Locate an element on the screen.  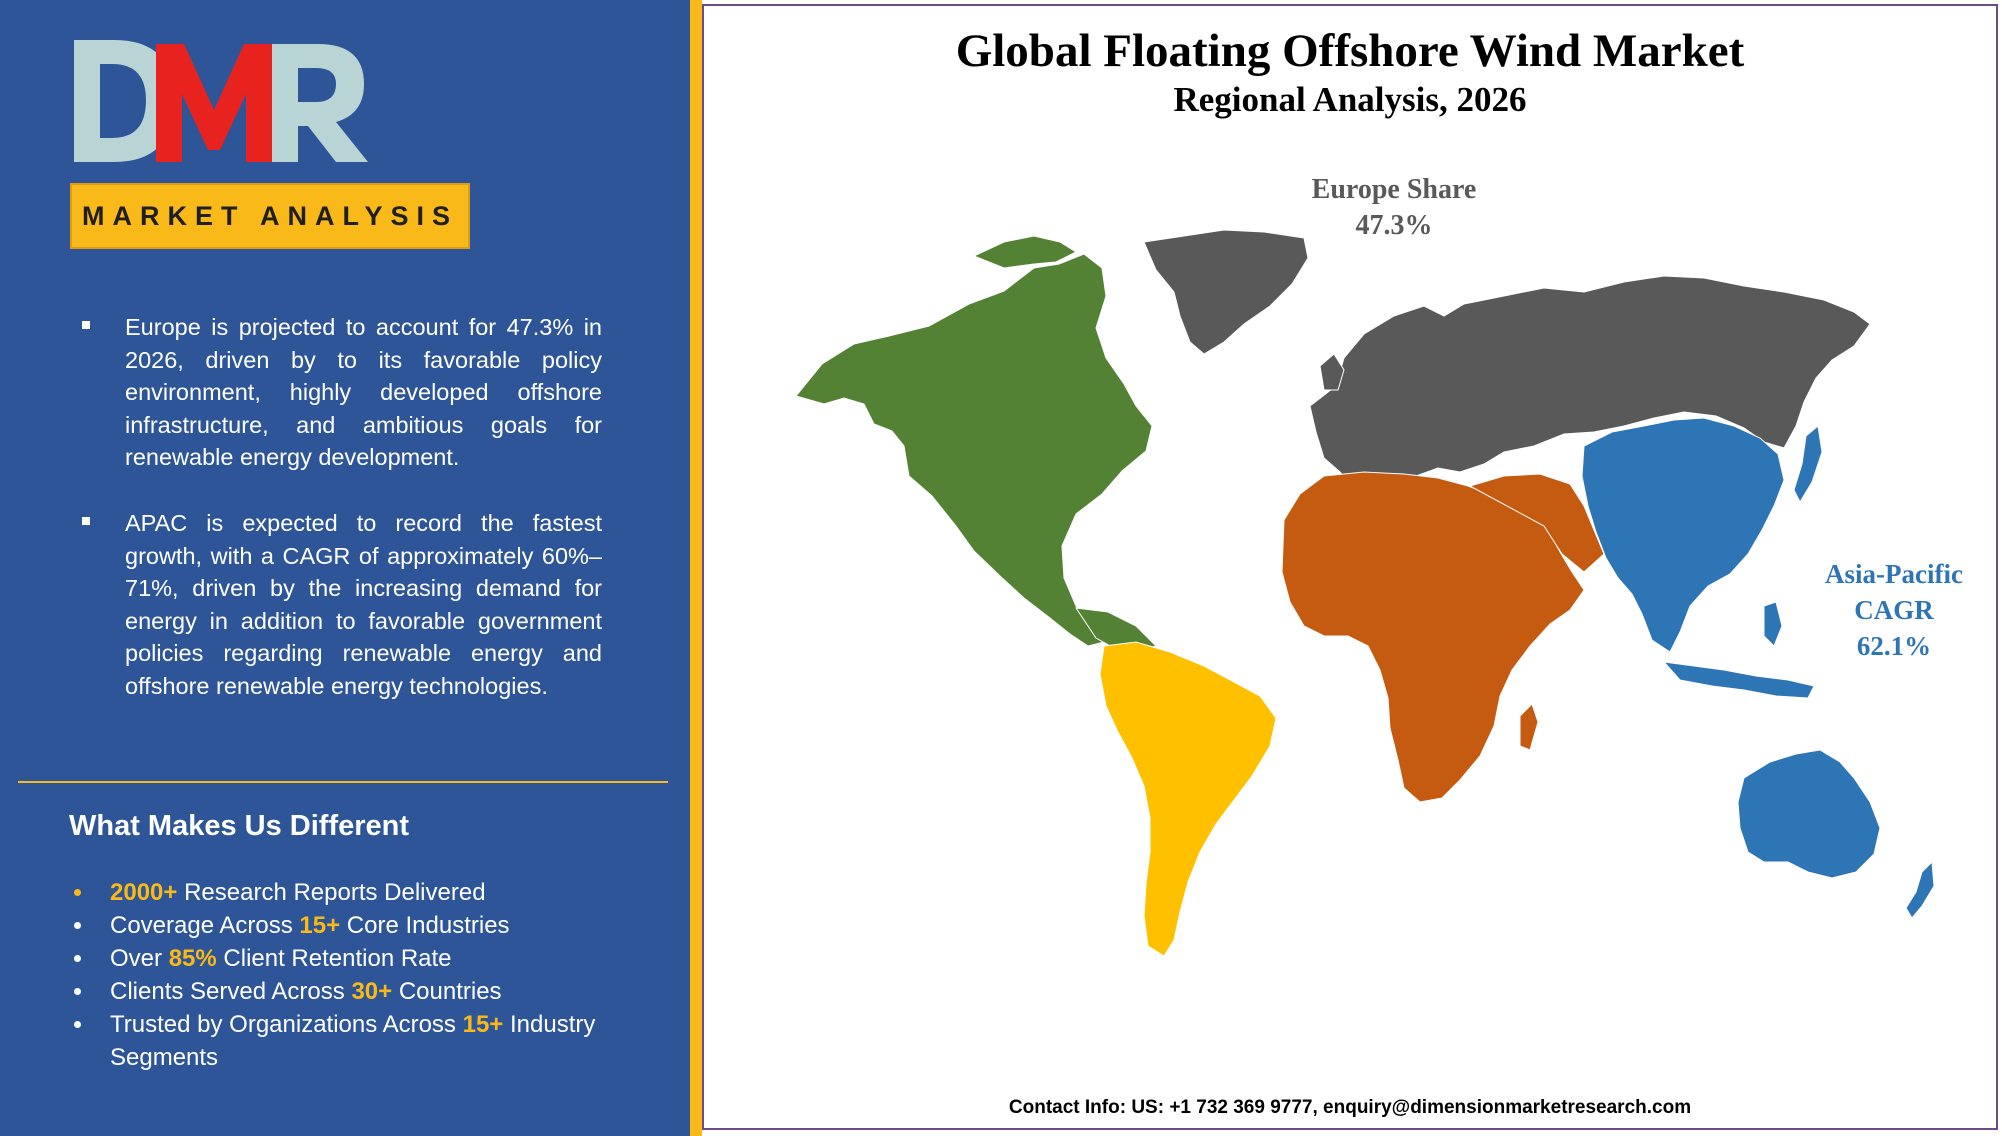
region-north-america is located at coordinates (974, 450).